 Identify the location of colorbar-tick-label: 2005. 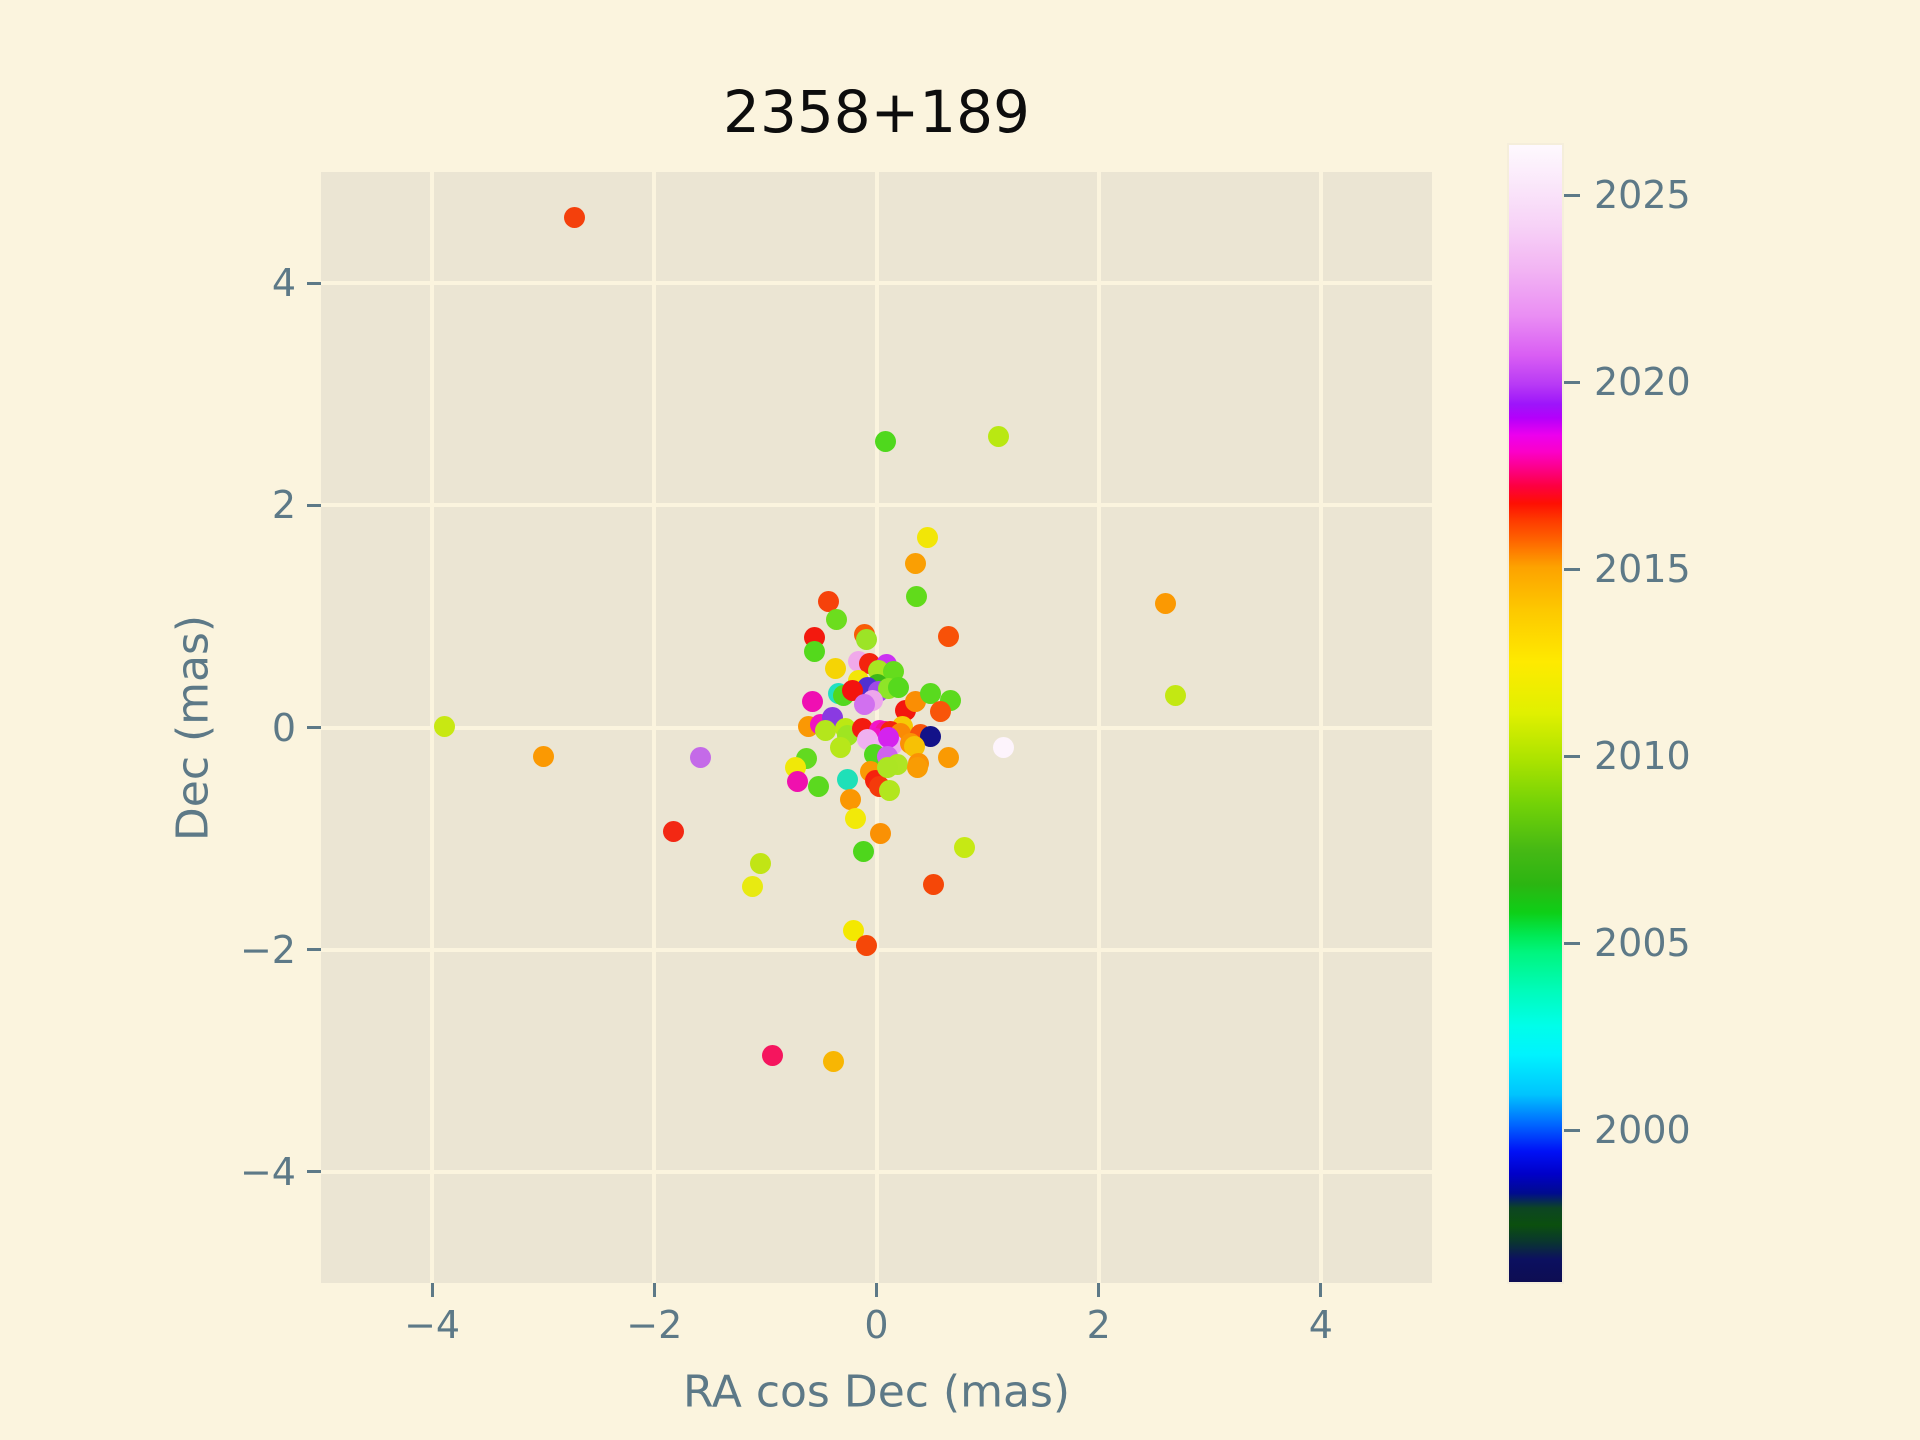
(1642, 943).